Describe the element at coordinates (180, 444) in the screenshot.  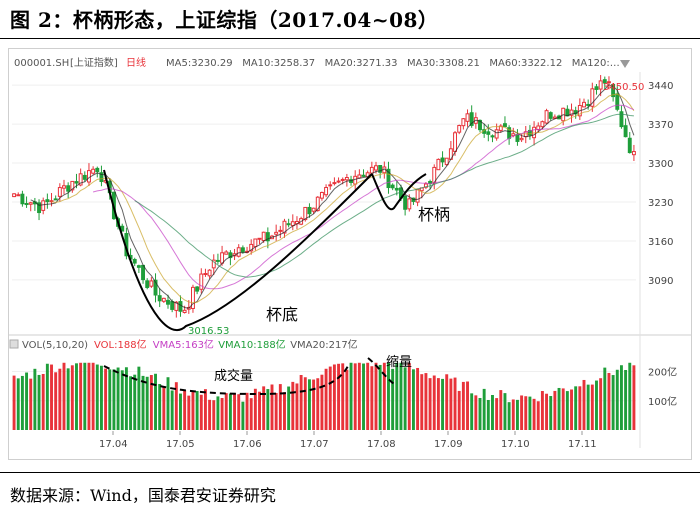
I see `date-tick-label: 17.05` at that location.